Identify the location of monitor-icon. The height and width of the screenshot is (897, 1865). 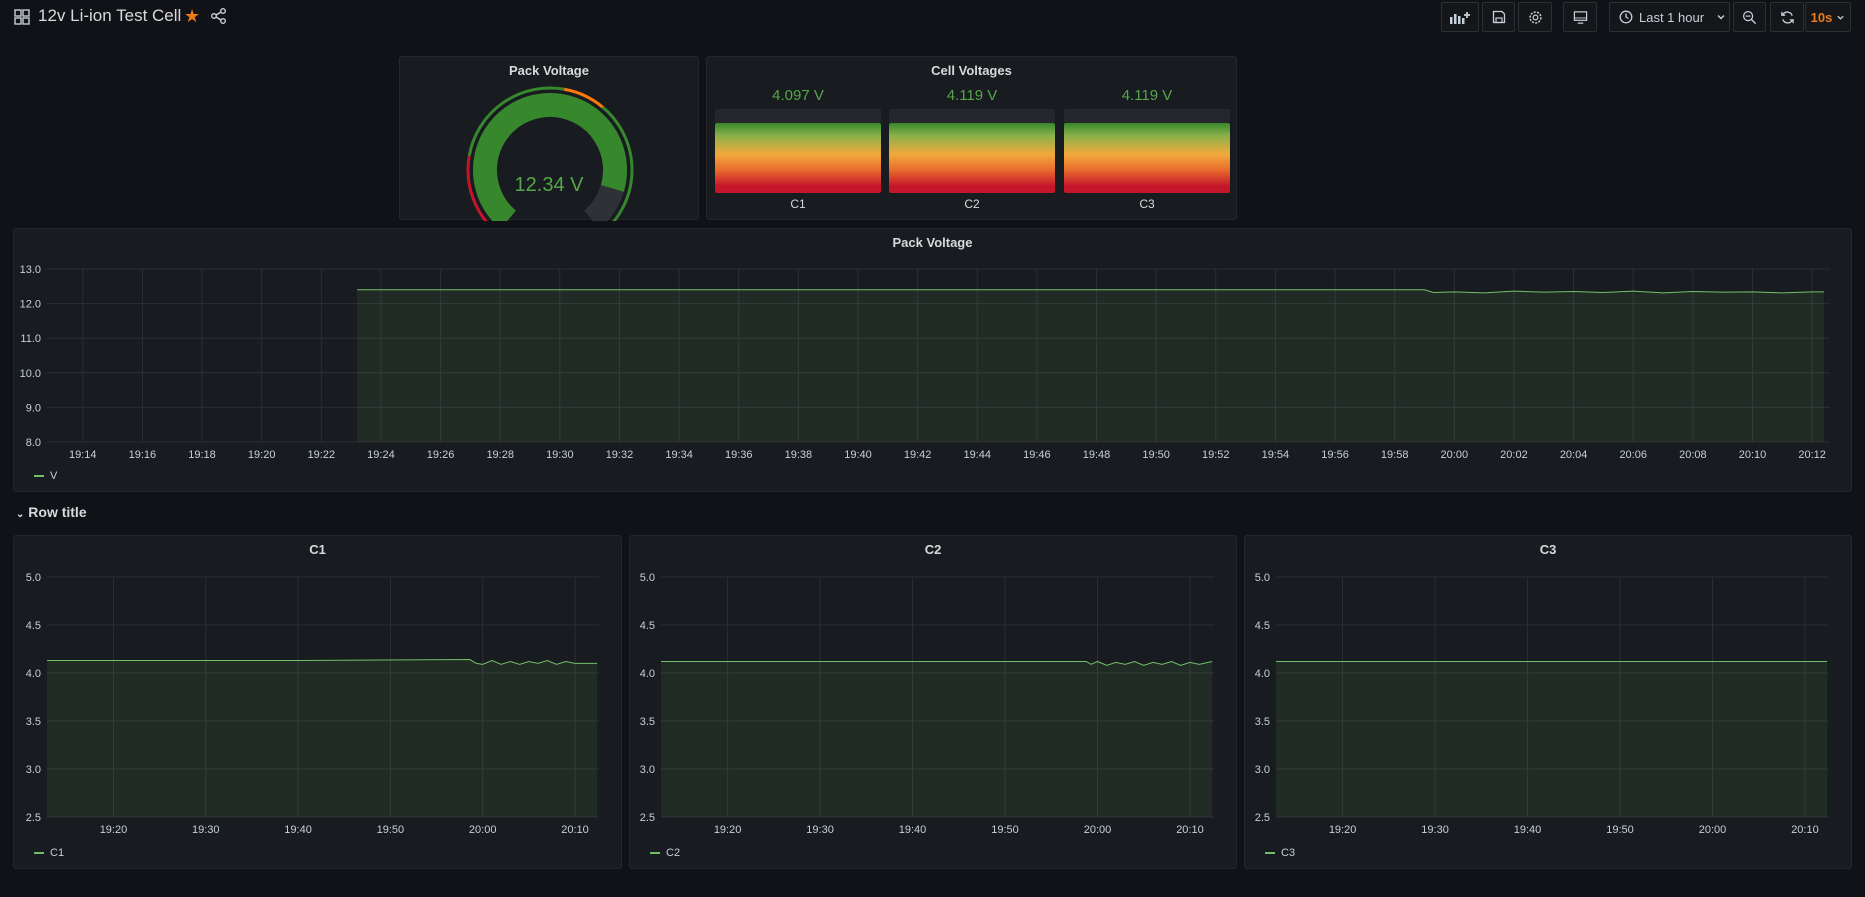
(1580, 17).